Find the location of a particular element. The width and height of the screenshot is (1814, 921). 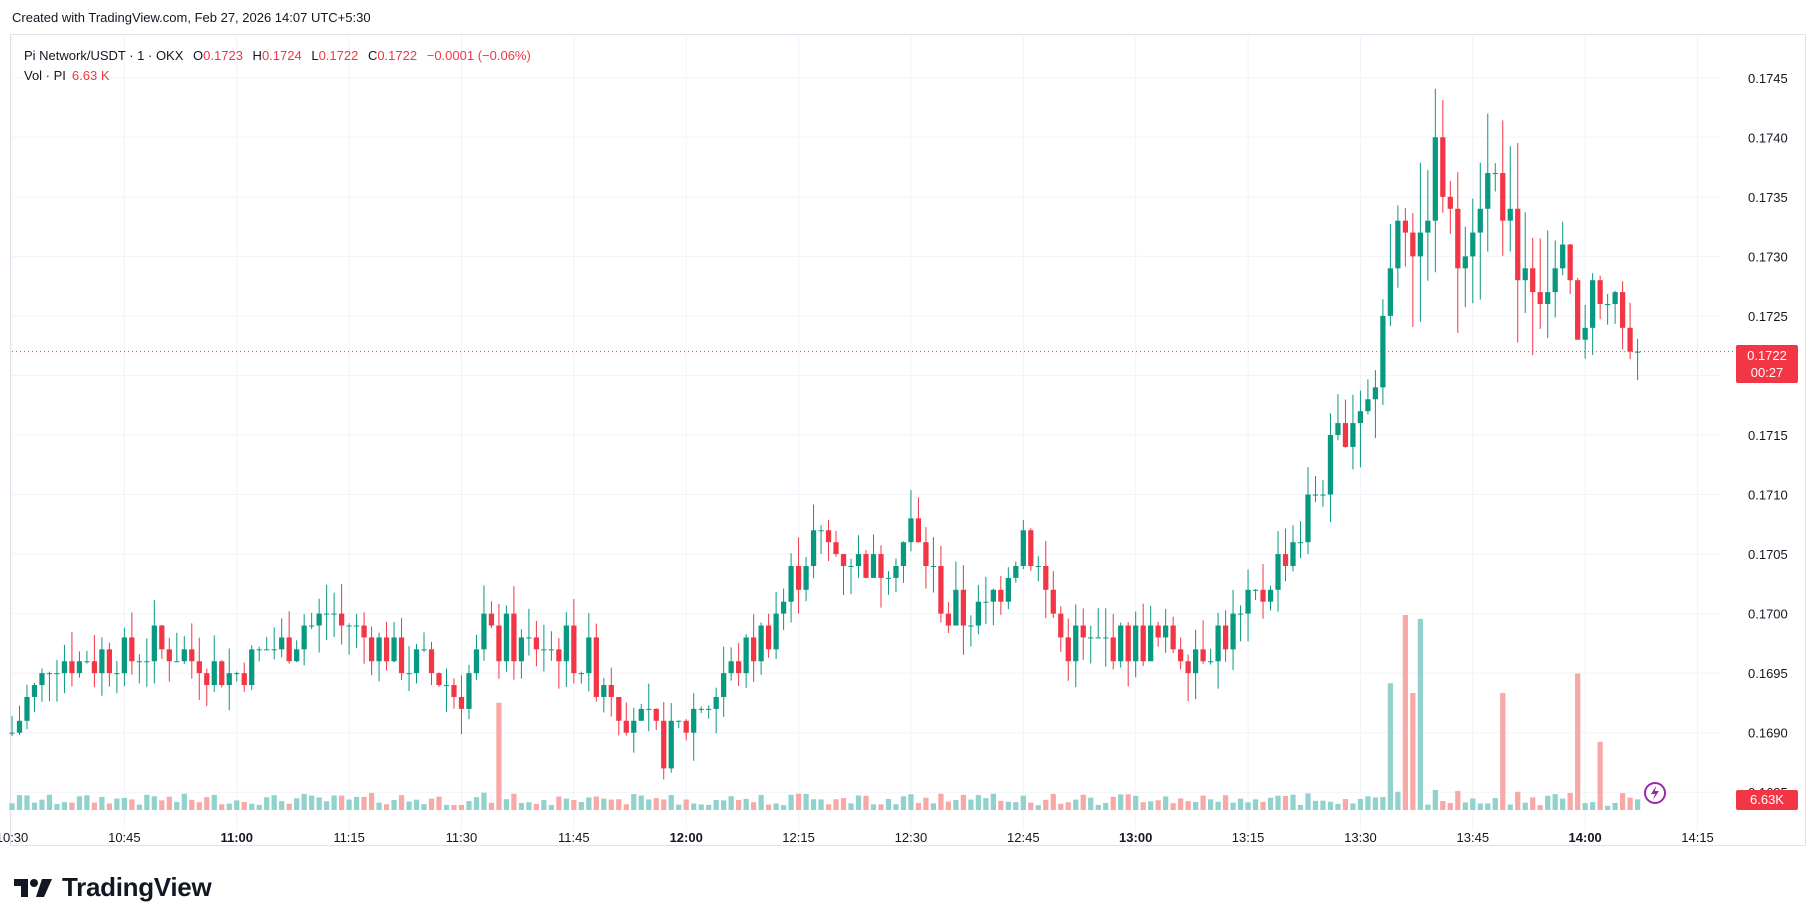

x-tick-label: 10:30 is located at coordinates (14, 837).